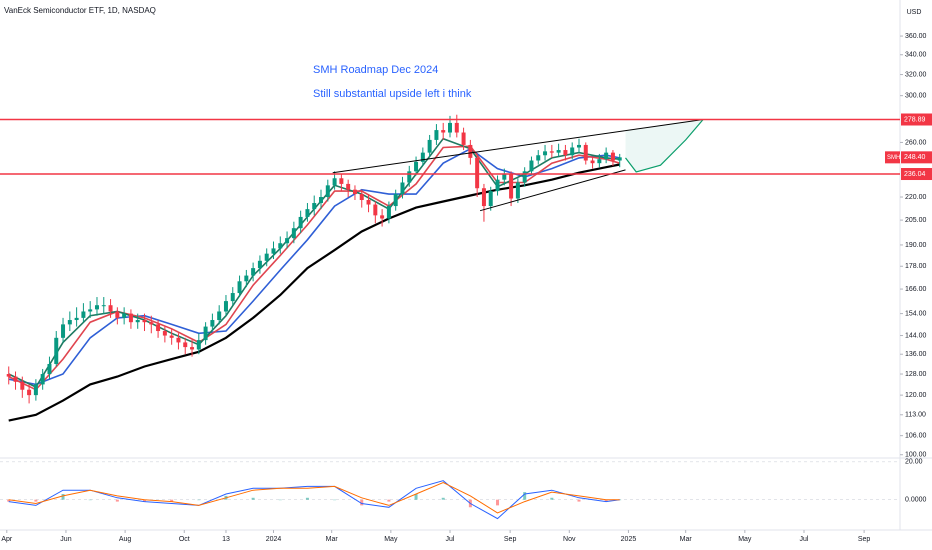  Describe the element at coordinates (916, 266) in the screenshot. I see `y-tick-label: 178.00` at that location.